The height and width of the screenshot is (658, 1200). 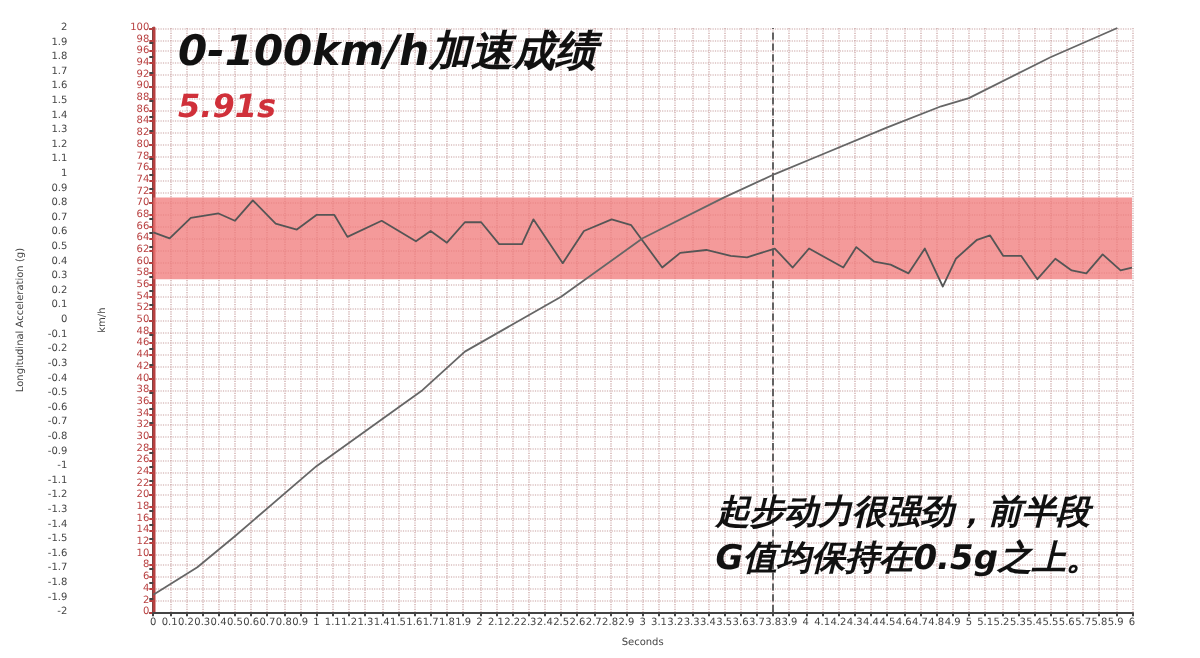 I want to click on chart-title: 0-100km/h加速成绩, so click(x=391, y=51).